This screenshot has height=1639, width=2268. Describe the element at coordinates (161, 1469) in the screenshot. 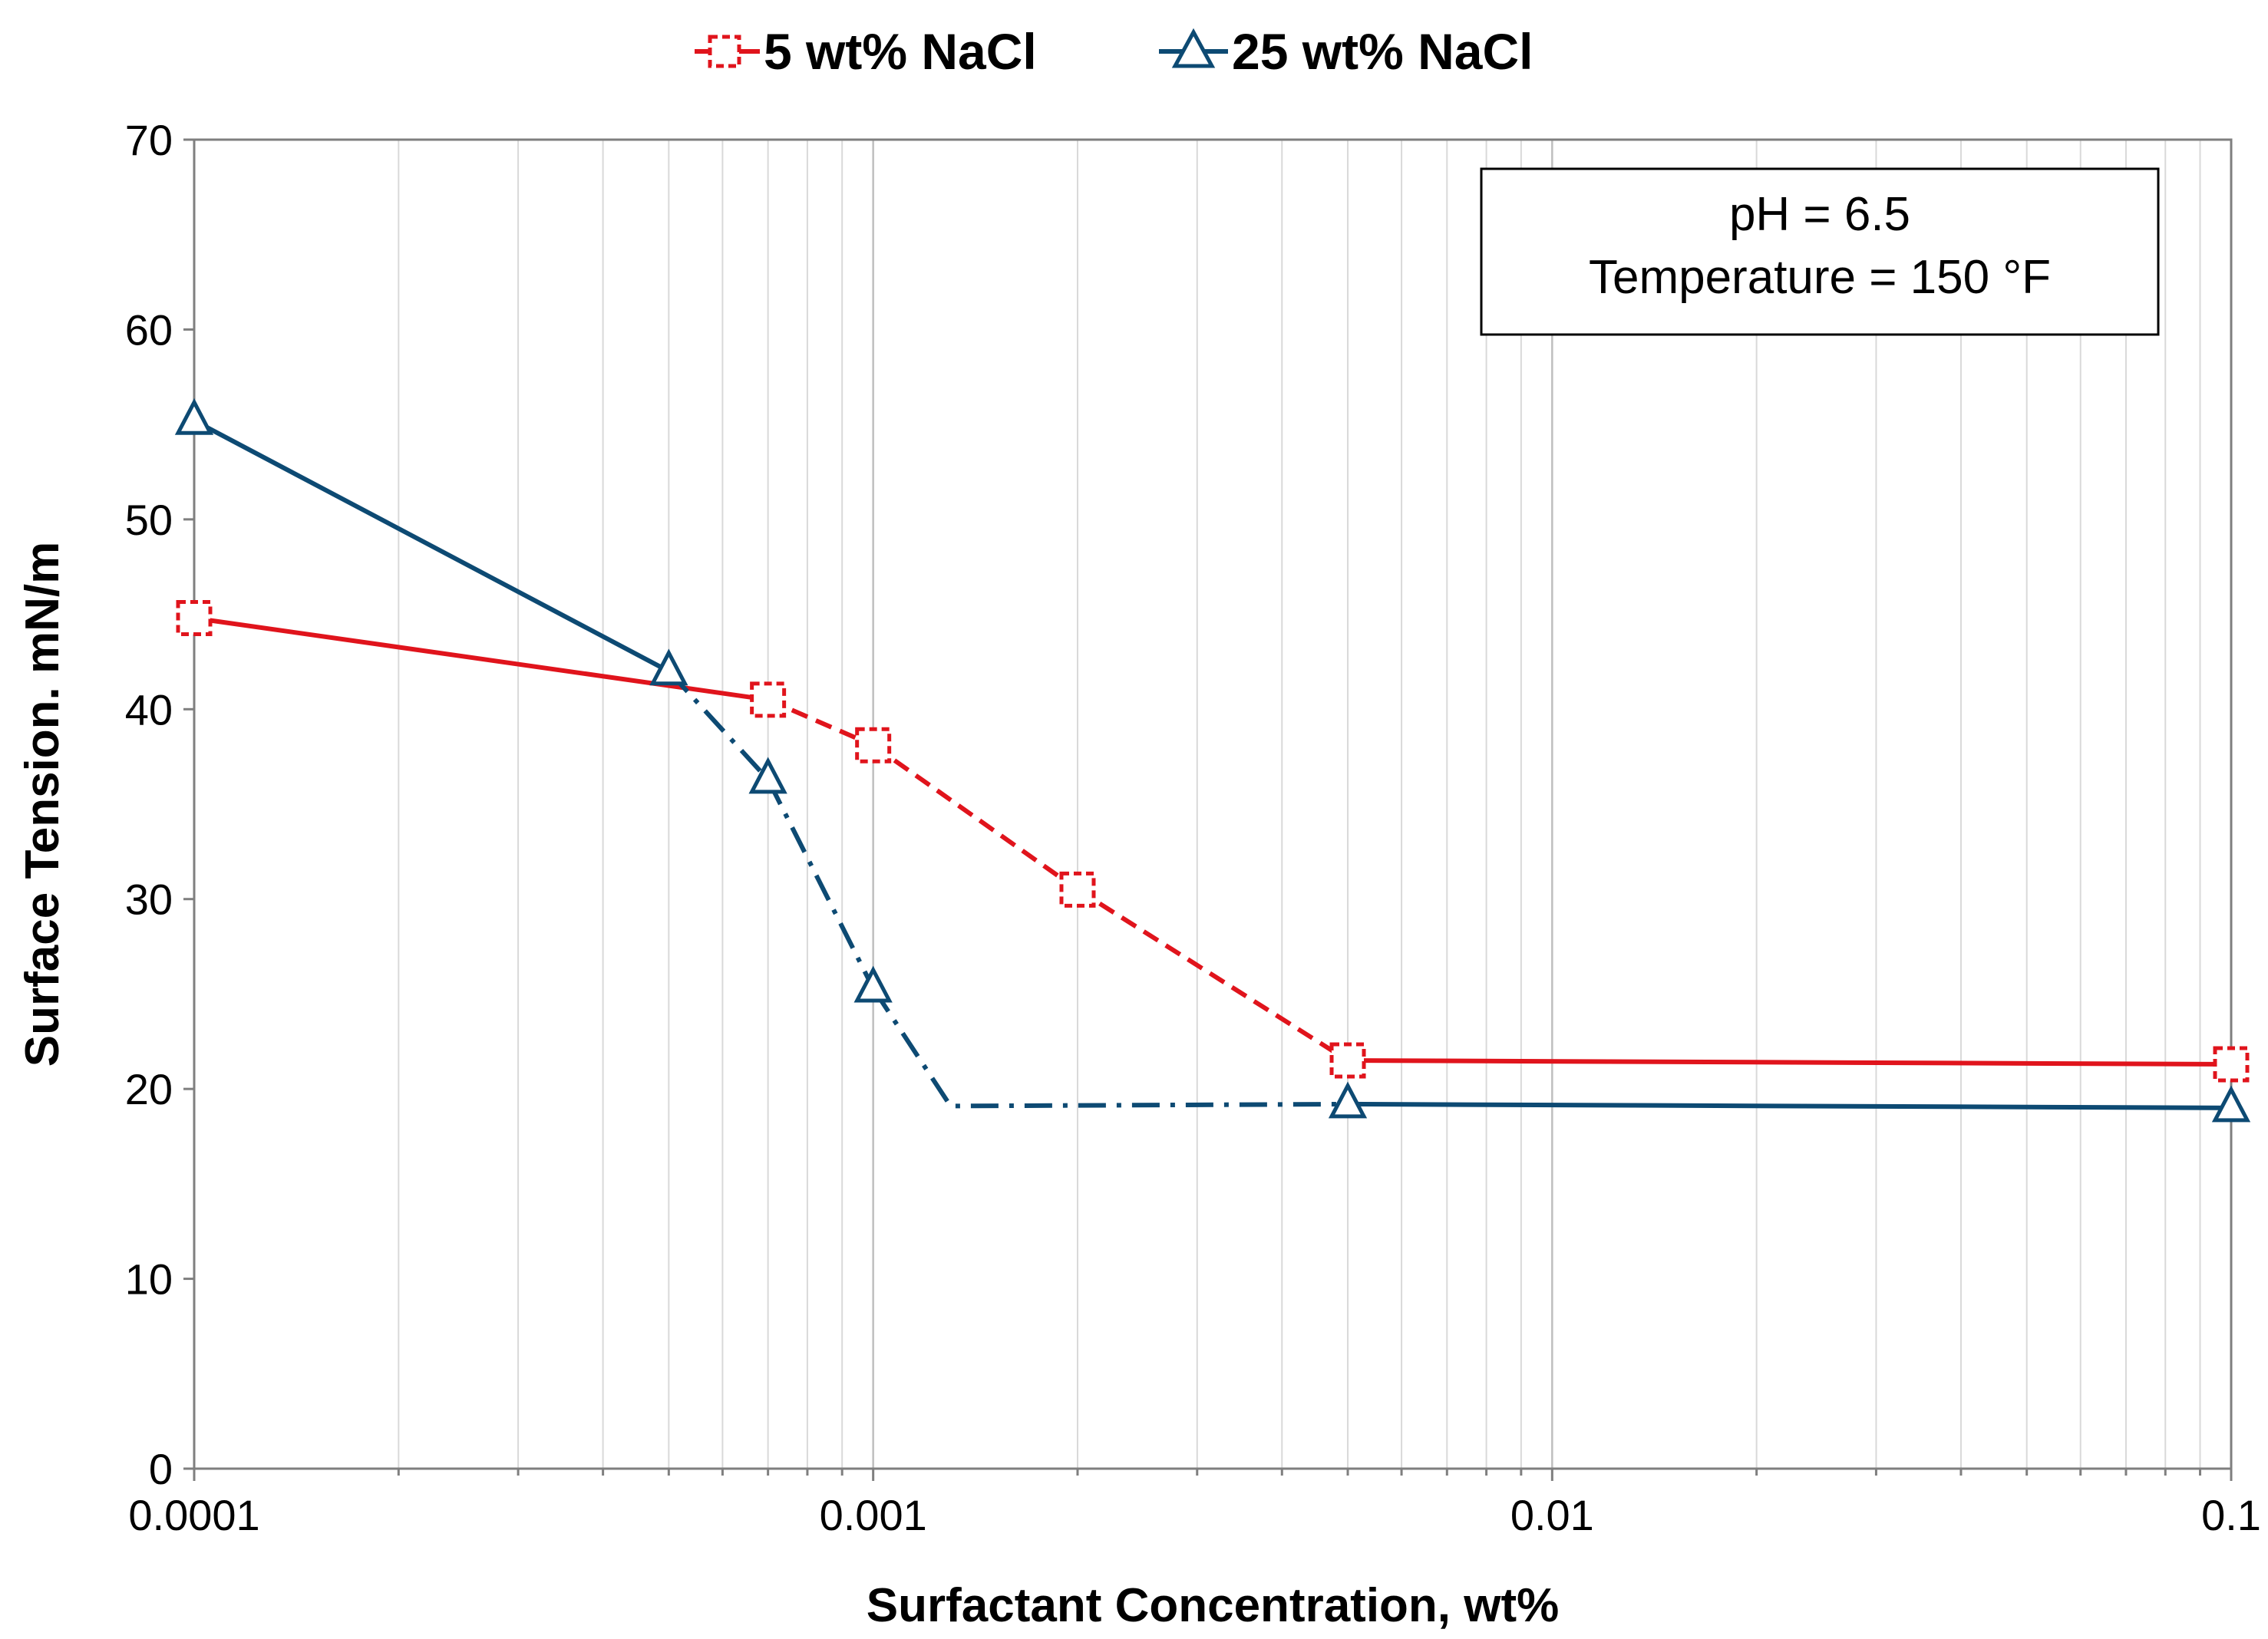

I see `y-tick-label: 0` at that location.